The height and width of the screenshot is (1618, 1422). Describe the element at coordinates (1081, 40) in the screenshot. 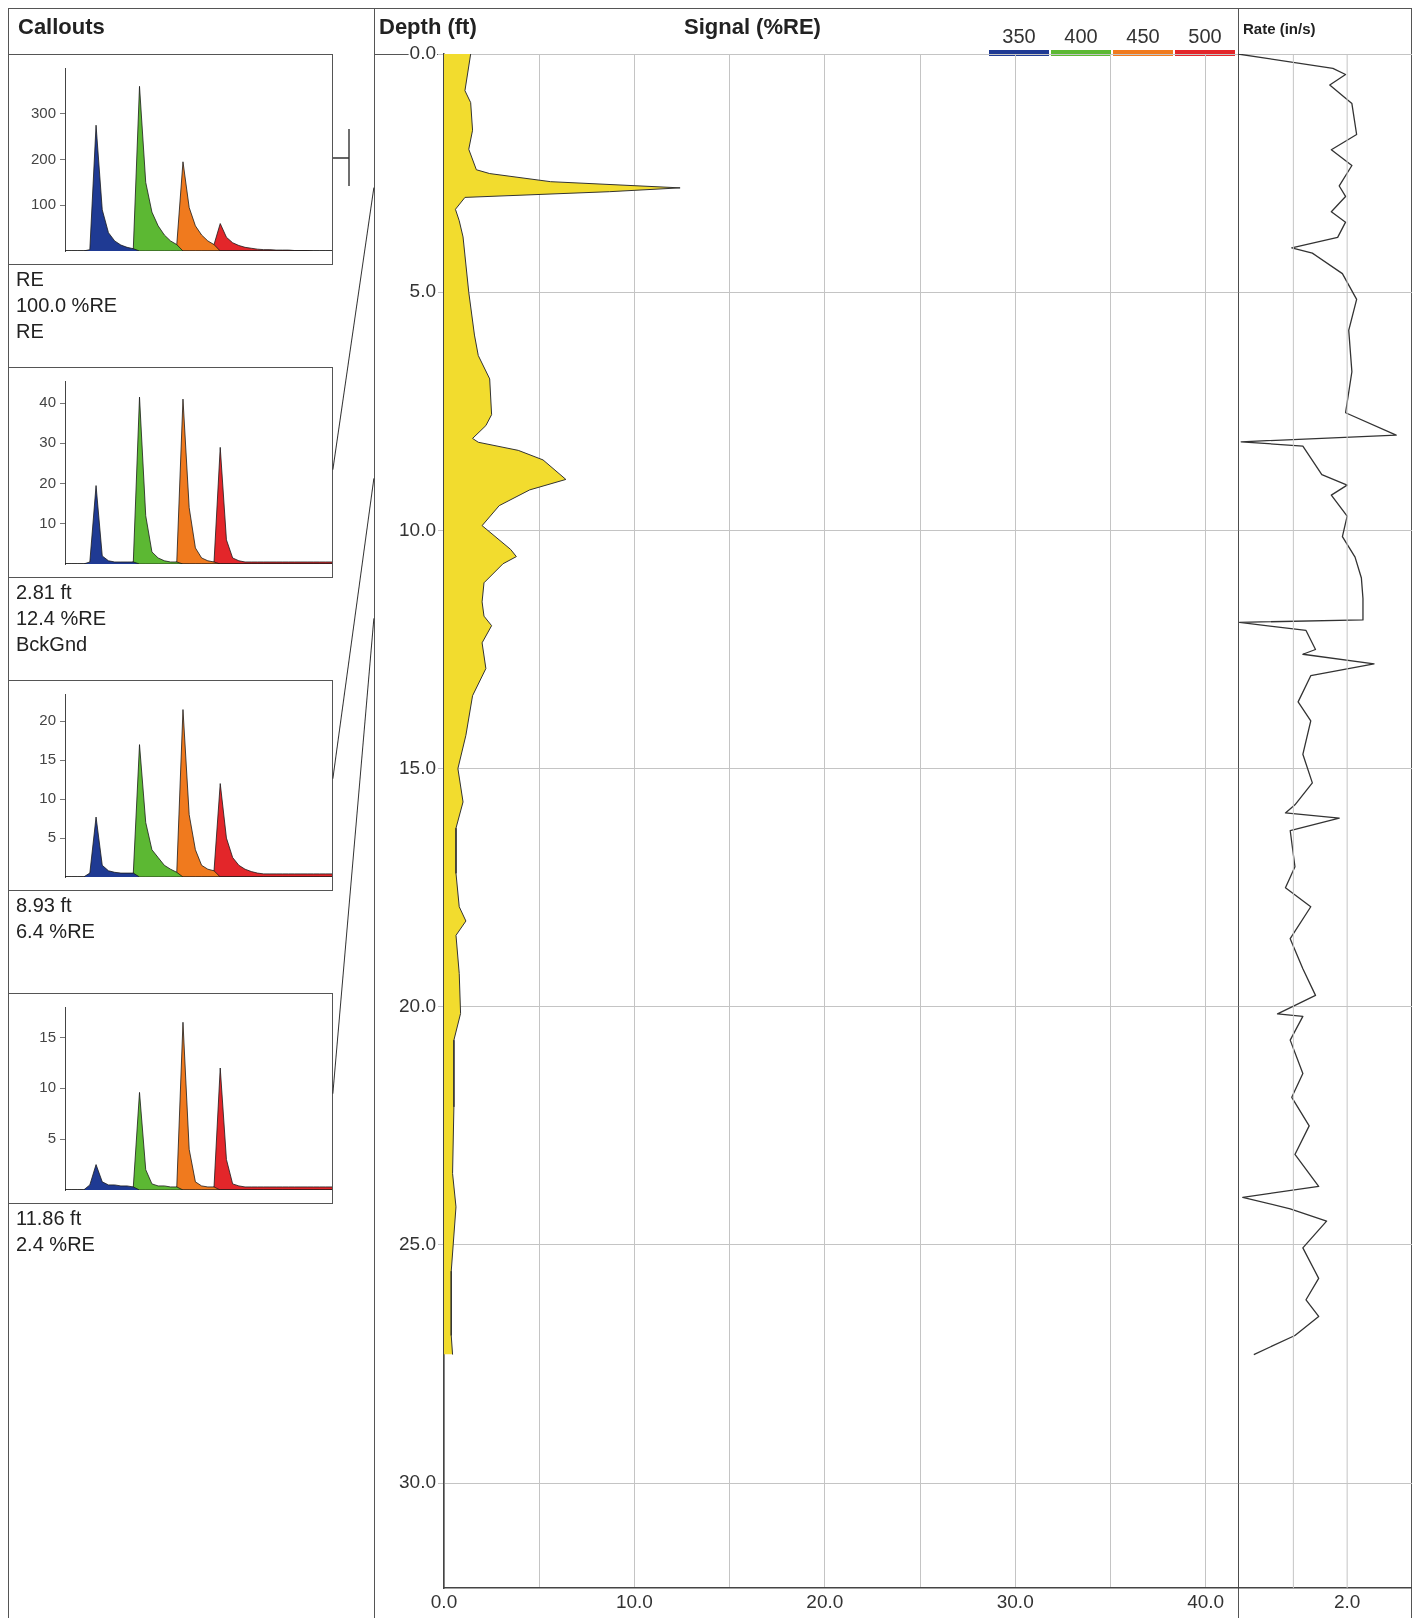

I see `text: 400` at that location.